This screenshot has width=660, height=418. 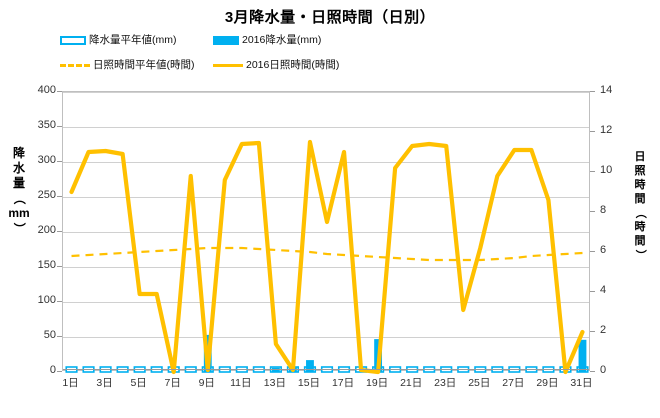 I want to click on legend-item-precip-normal: 降水量平年値(mm), so click(x=118, y=40).